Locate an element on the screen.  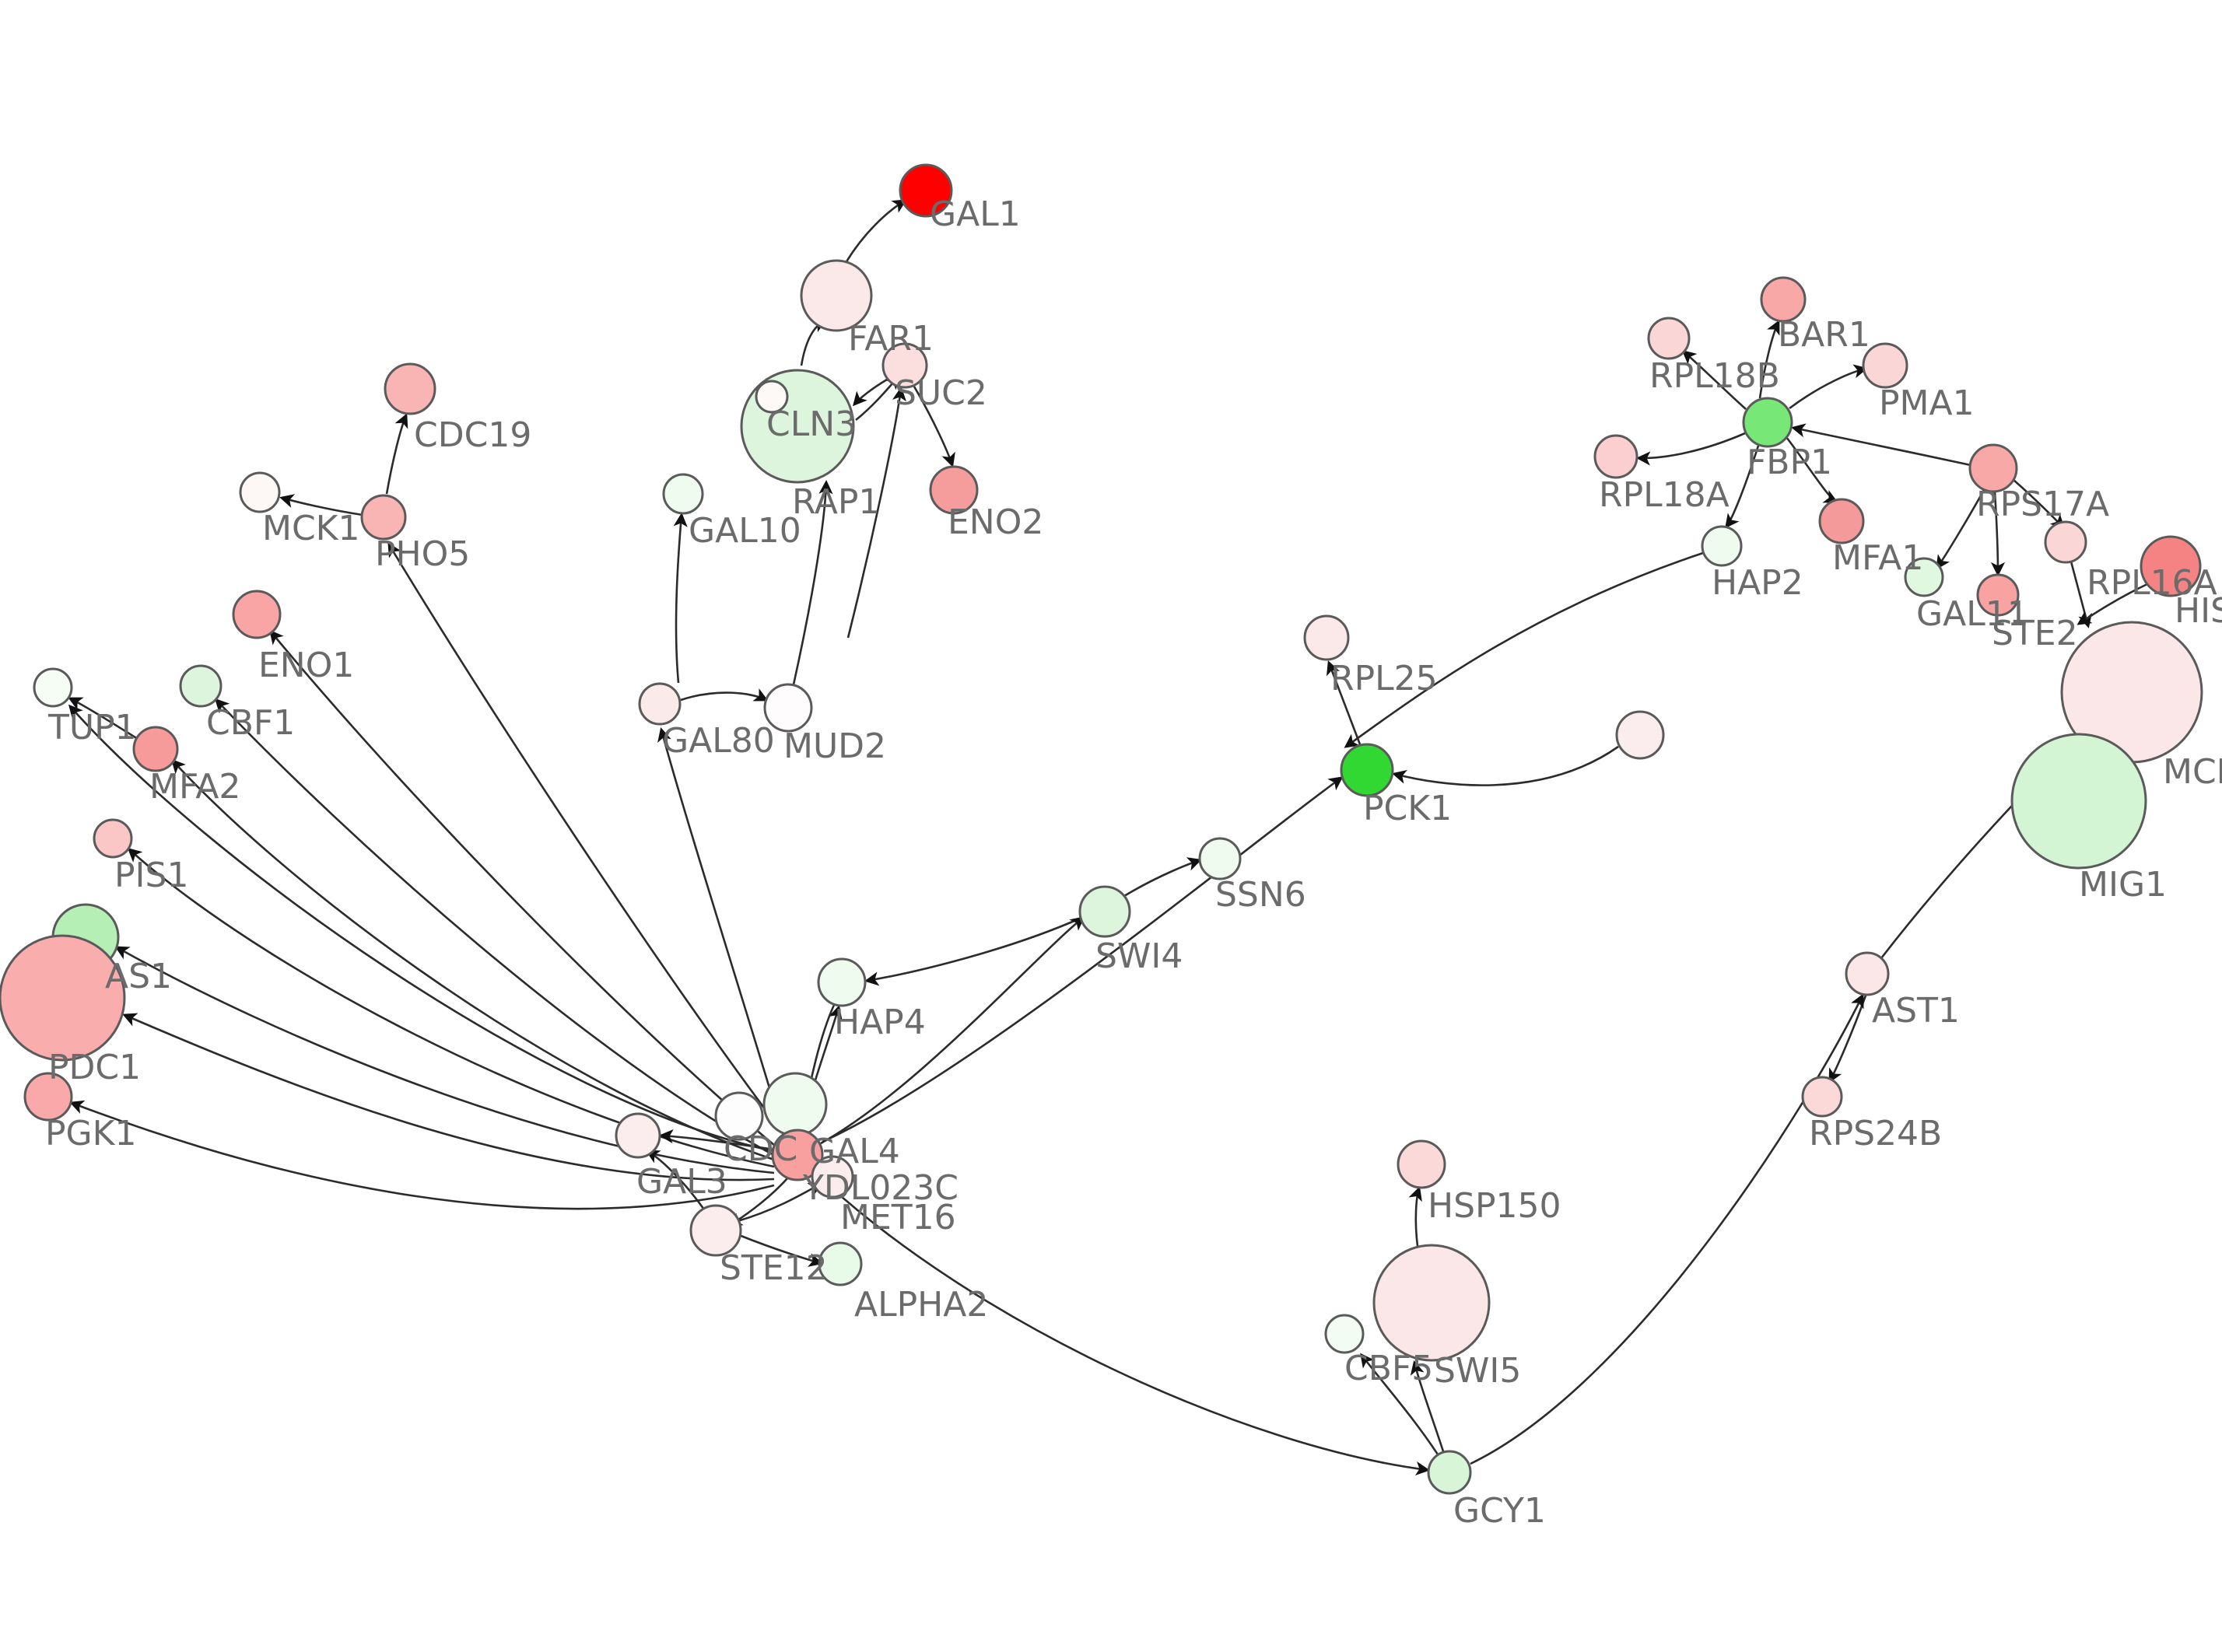
network-node-ste12 is located at coordinates (715, 1230).